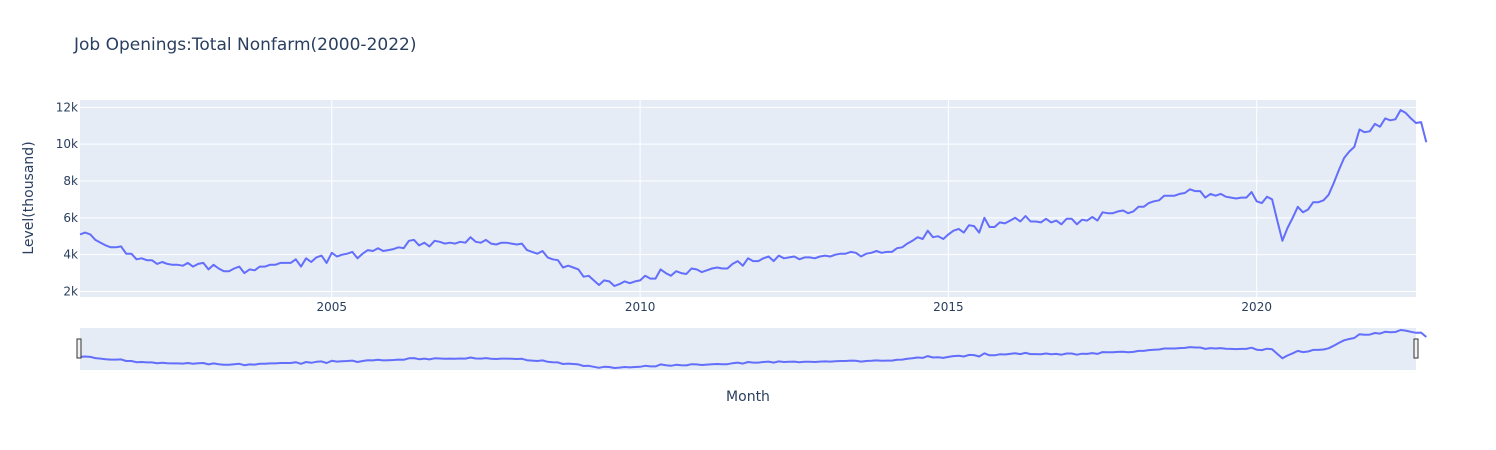 The image size is (1496, 450). I want to click on range-slider-line, so click(753, 349).